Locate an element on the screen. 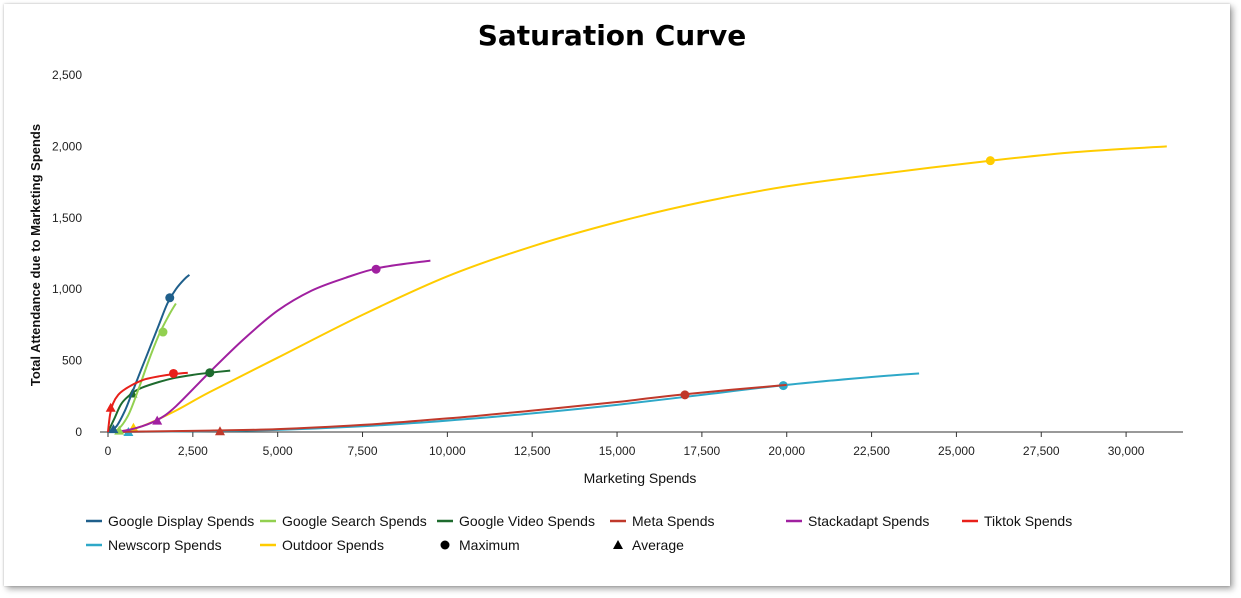 Image resolution: width=1241 pixels, height=598 pixels. chart-title: Saturation Curve is located at coordinates (612, 35).